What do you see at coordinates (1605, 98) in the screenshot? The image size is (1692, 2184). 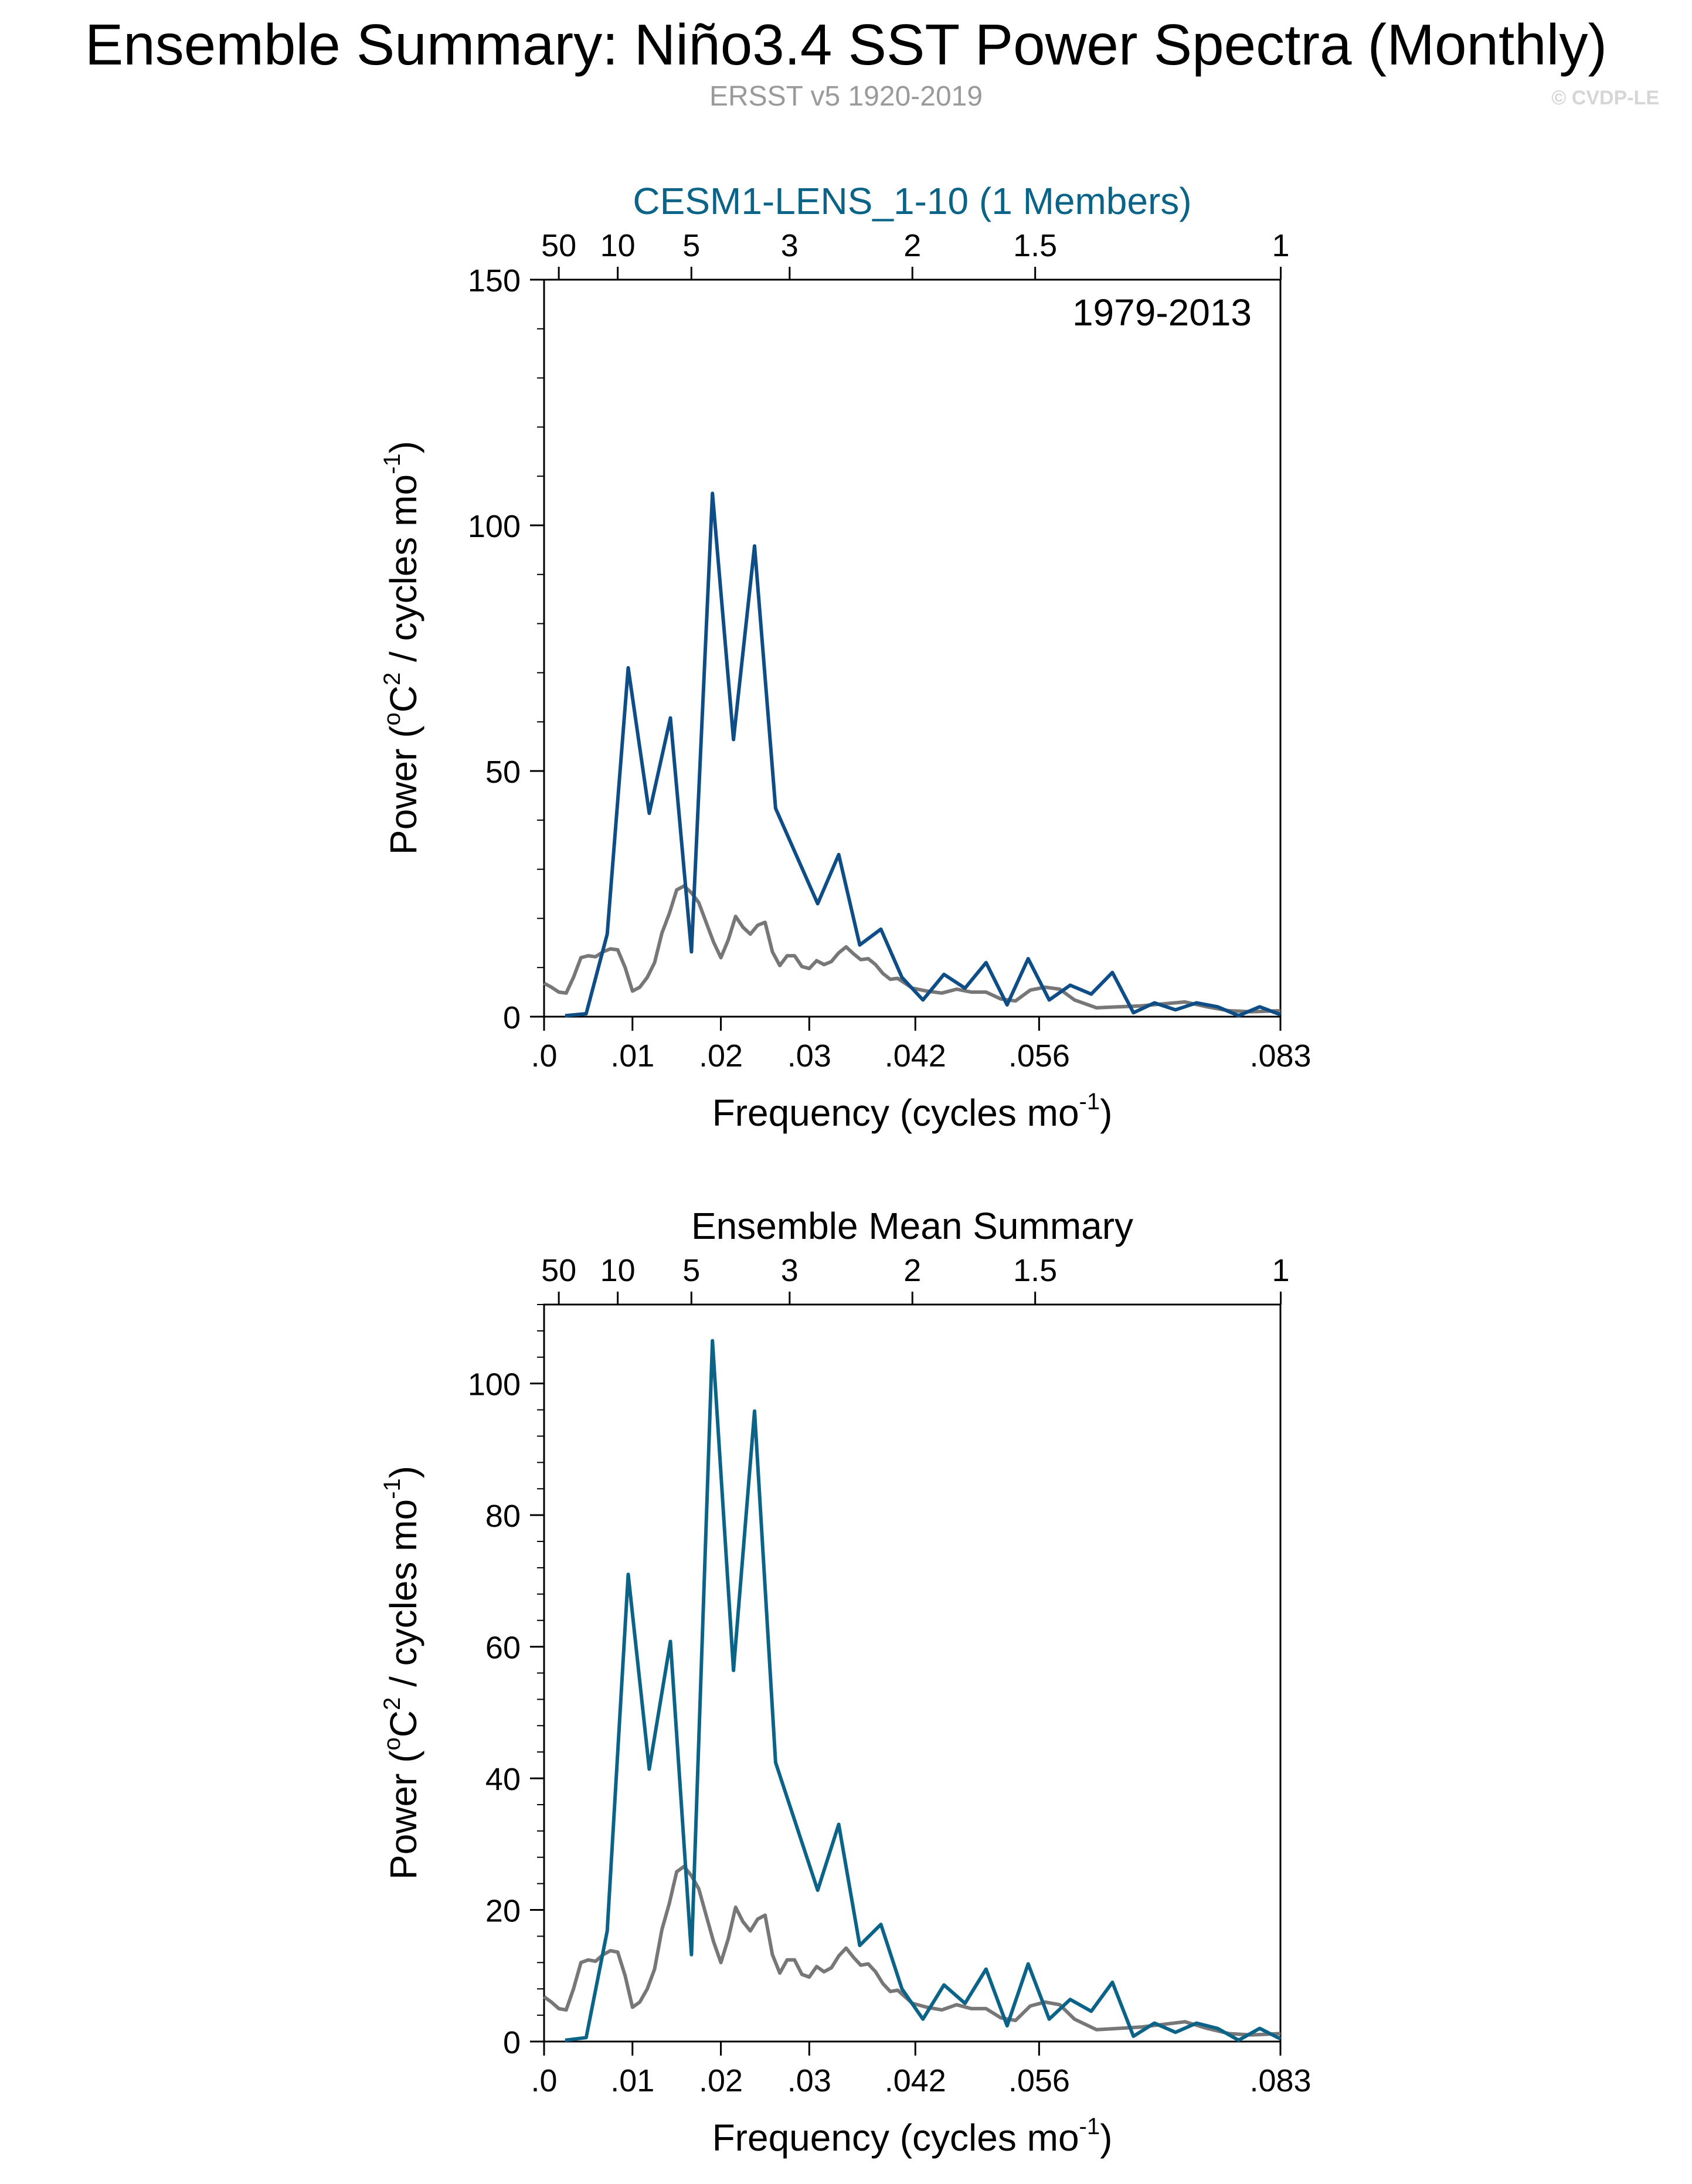 I see `watermark: © CVDP-LE` at bounding box center [1605, 98].